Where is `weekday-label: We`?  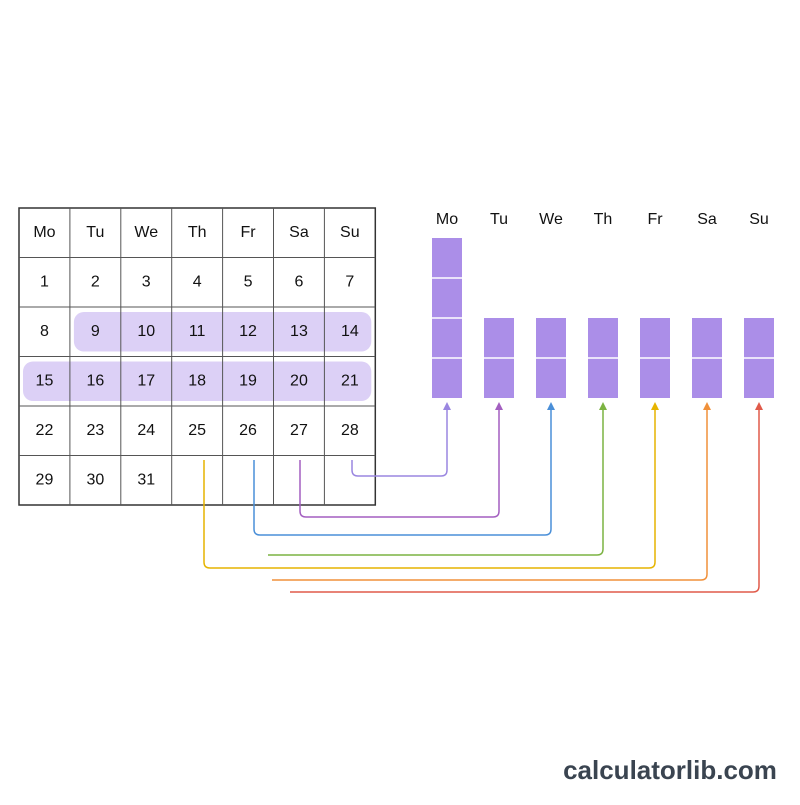
weekday-label: We is located at coordinates (146, 232).